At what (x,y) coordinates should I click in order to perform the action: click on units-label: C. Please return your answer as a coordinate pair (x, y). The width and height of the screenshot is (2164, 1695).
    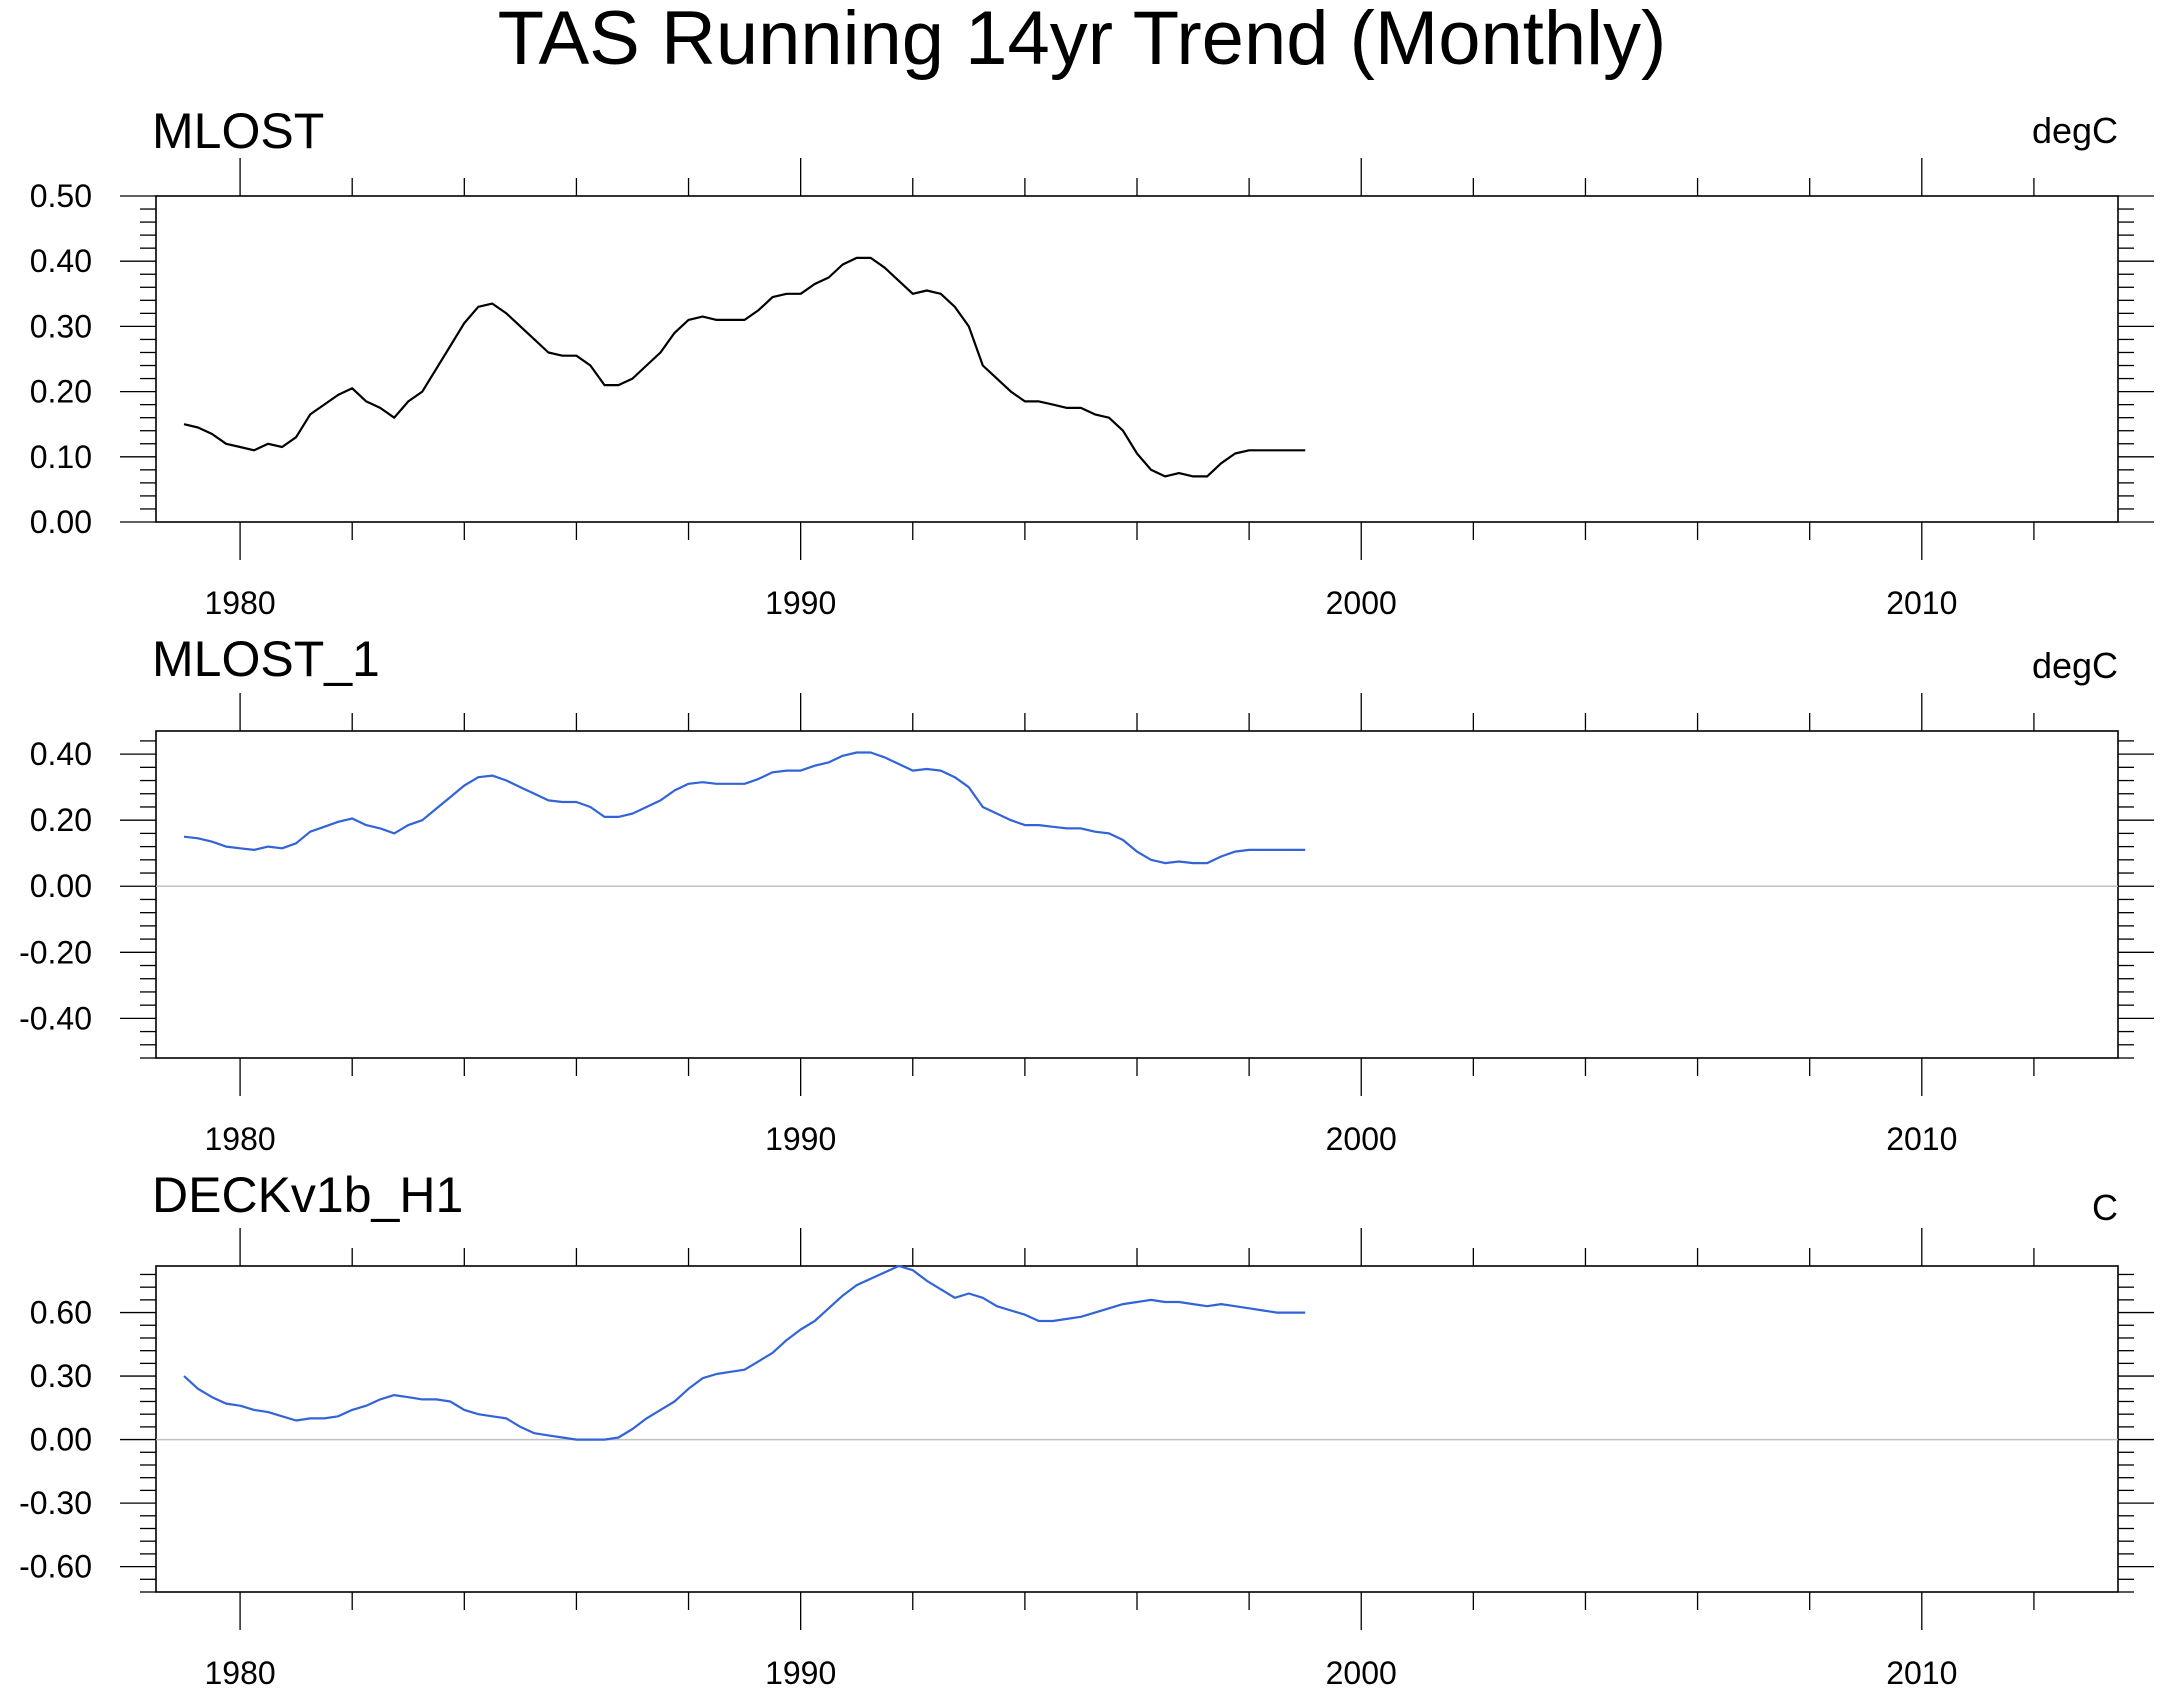
    Looking at the image, I should click on (2105, 1207).